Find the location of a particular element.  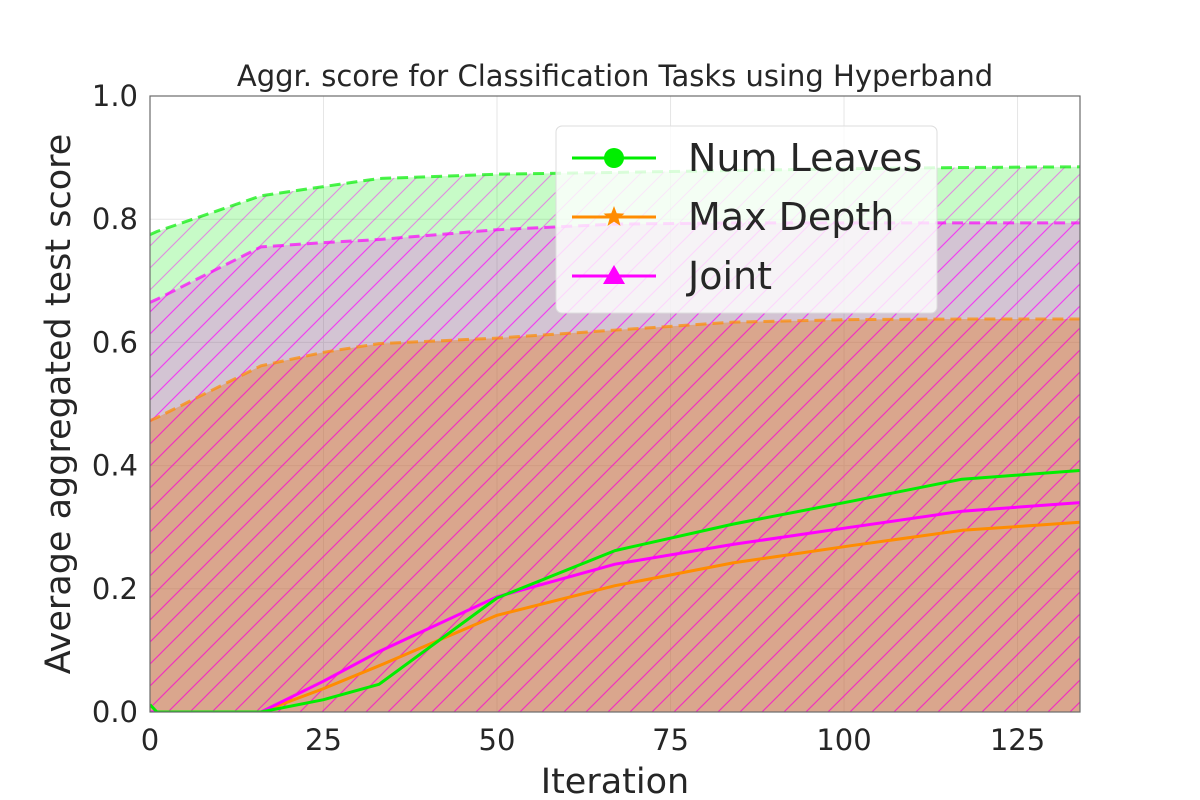

y-tick-label: 0.8 is located at coordinates (115, 219).